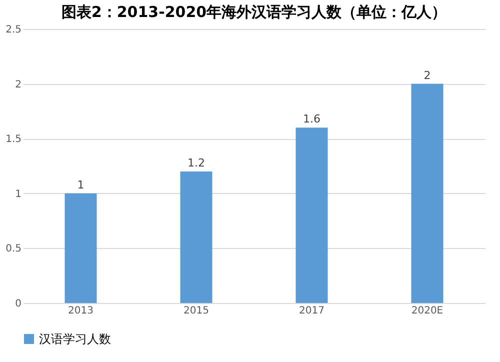 The width and height of the screenshot is (500, 362). Describe the element at coordinates (14, 30) in the screenshot. I see `y-tick-label: 2.5` at that location.